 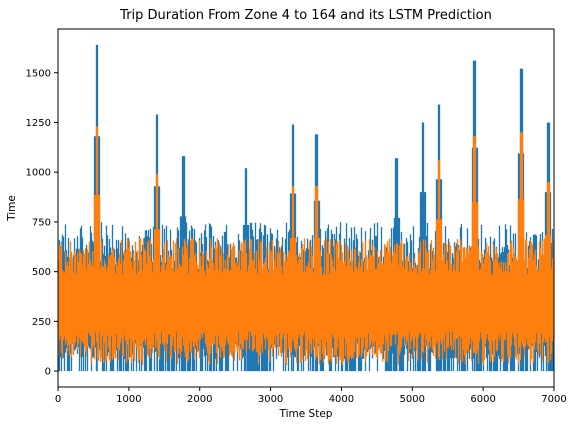 I want to click on x-tick-label: 4000, so click(x=341, y=399).